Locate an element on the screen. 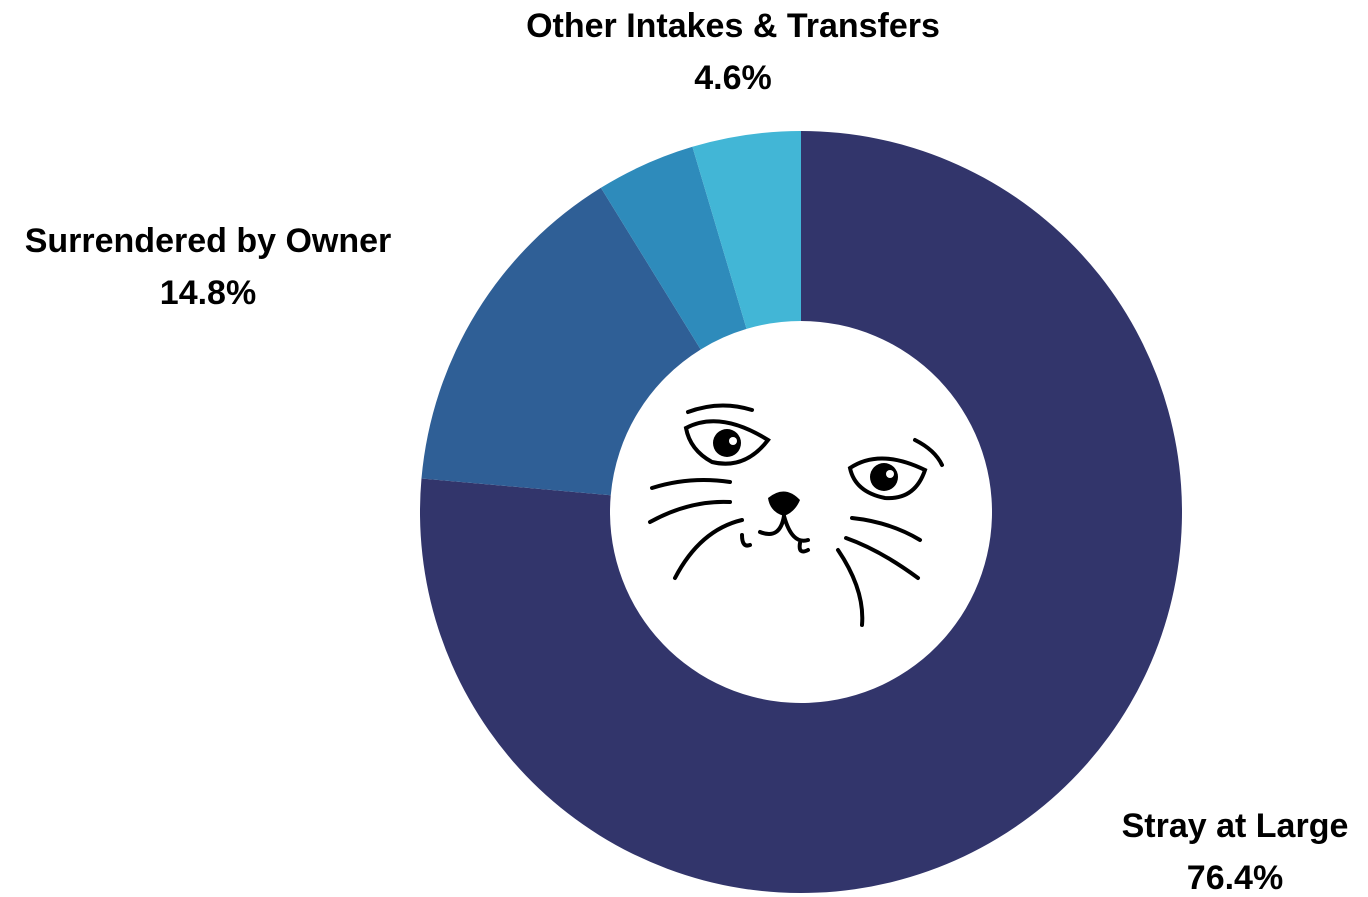 The image size is (1368, 897). teeth is located at coordinates (775, 543).